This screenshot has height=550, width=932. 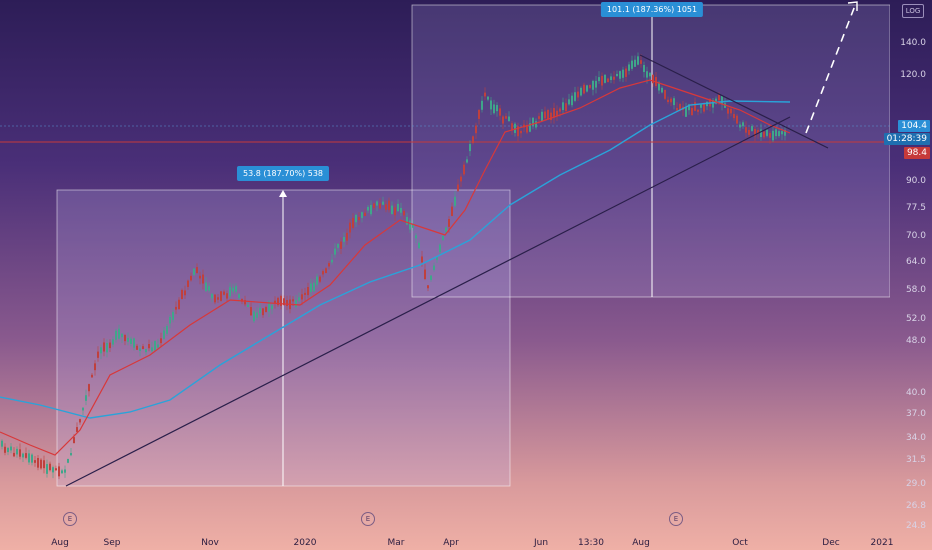 I want to click on red-line-price-label: 98.4, so click(x=916, y=153).